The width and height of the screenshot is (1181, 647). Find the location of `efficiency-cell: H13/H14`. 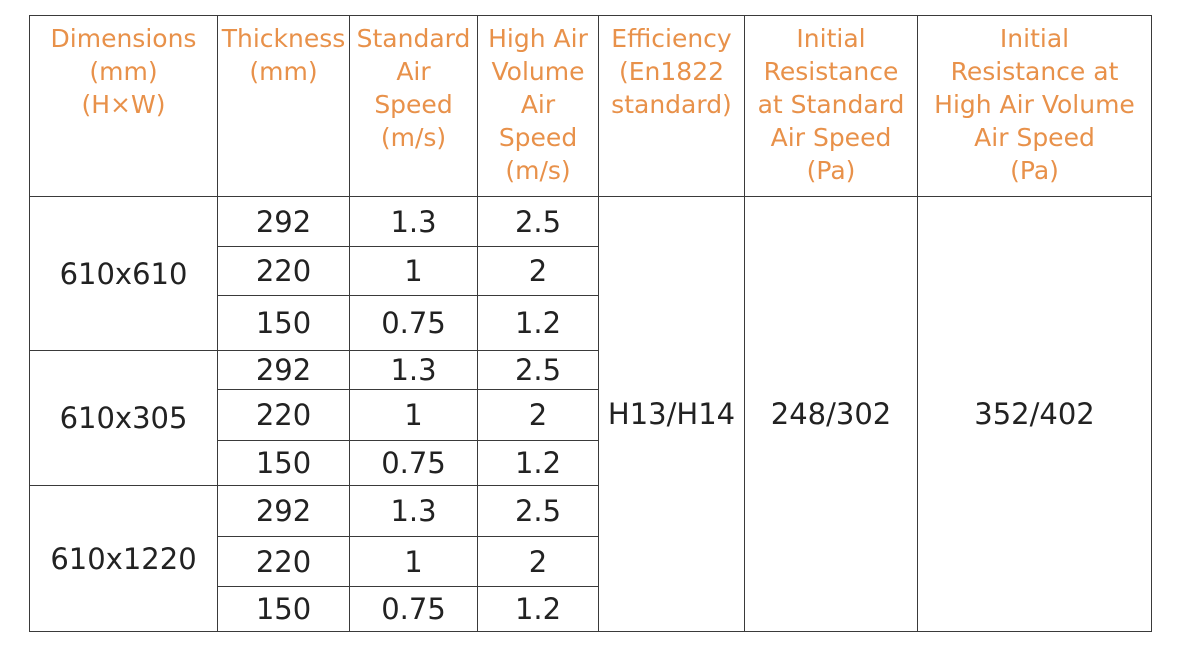

efficiency-cell: H13/H14 is located at coordinates (671, 414).